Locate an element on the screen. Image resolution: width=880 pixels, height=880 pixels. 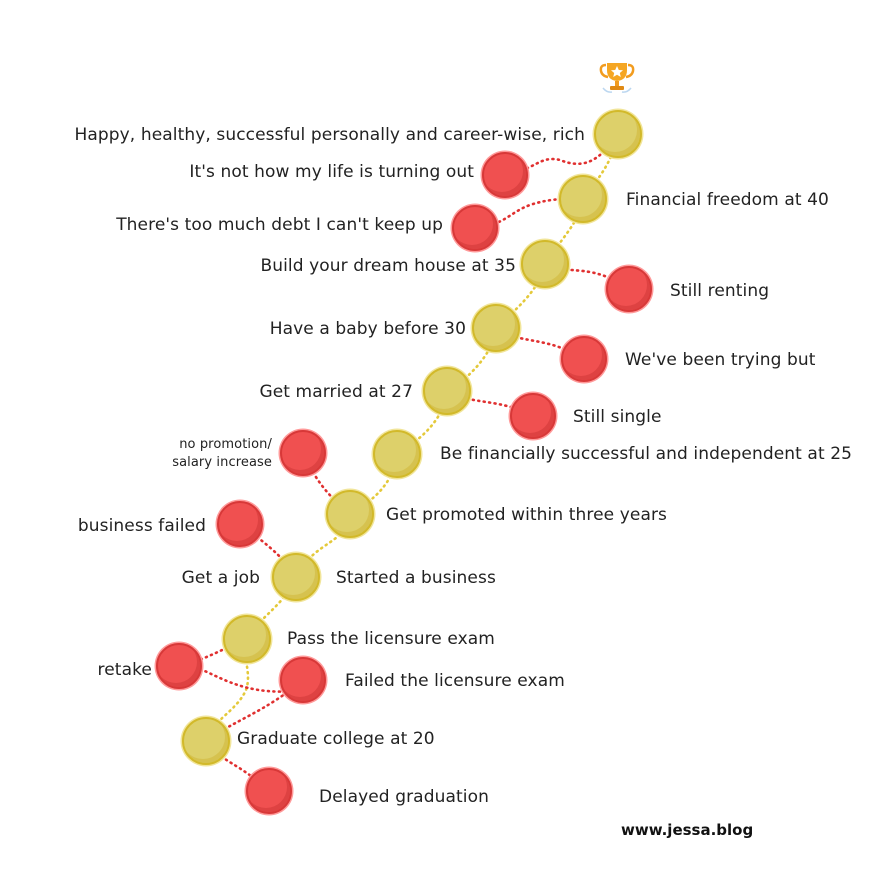
milestone-label-job: Get a job is located at coordinates (220, 578).